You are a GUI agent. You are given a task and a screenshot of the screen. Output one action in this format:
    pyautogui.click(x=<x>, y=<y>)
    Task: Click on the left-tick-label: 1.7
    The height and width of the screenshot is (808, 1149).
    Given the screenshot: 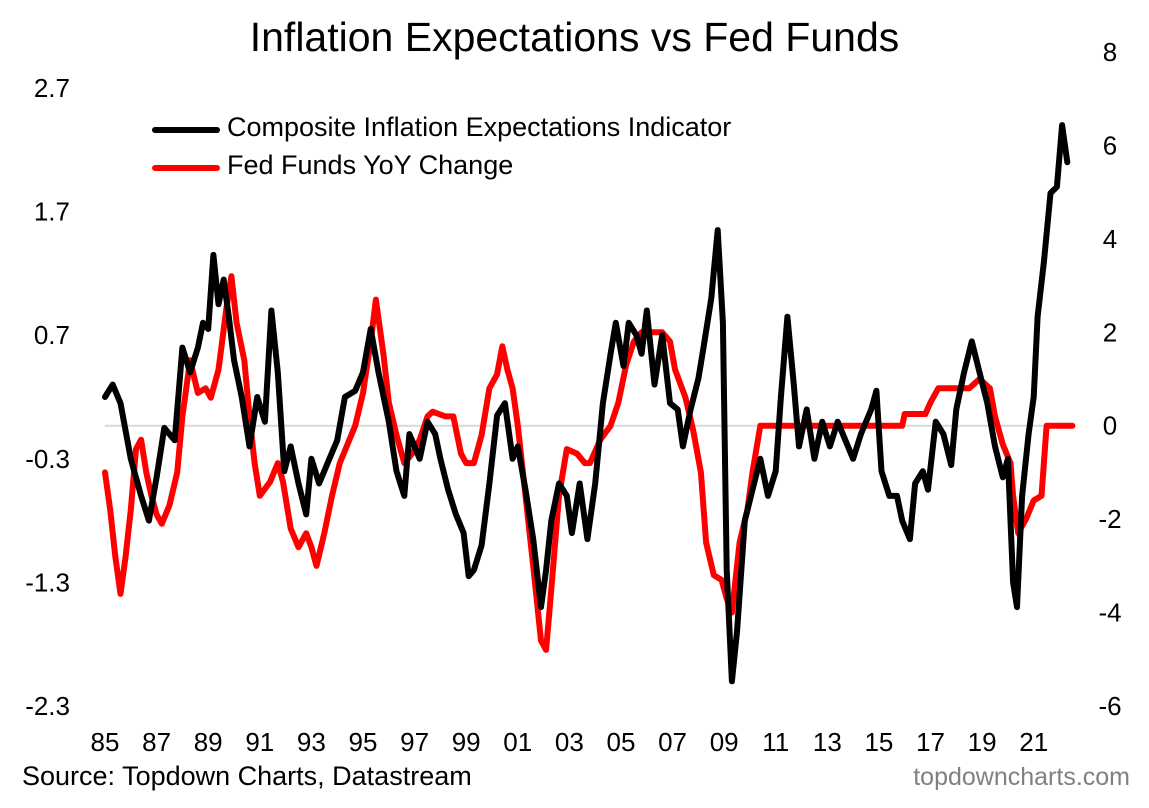 What is the action you would take?
    pyautogui.click(x=52, y=212)
    